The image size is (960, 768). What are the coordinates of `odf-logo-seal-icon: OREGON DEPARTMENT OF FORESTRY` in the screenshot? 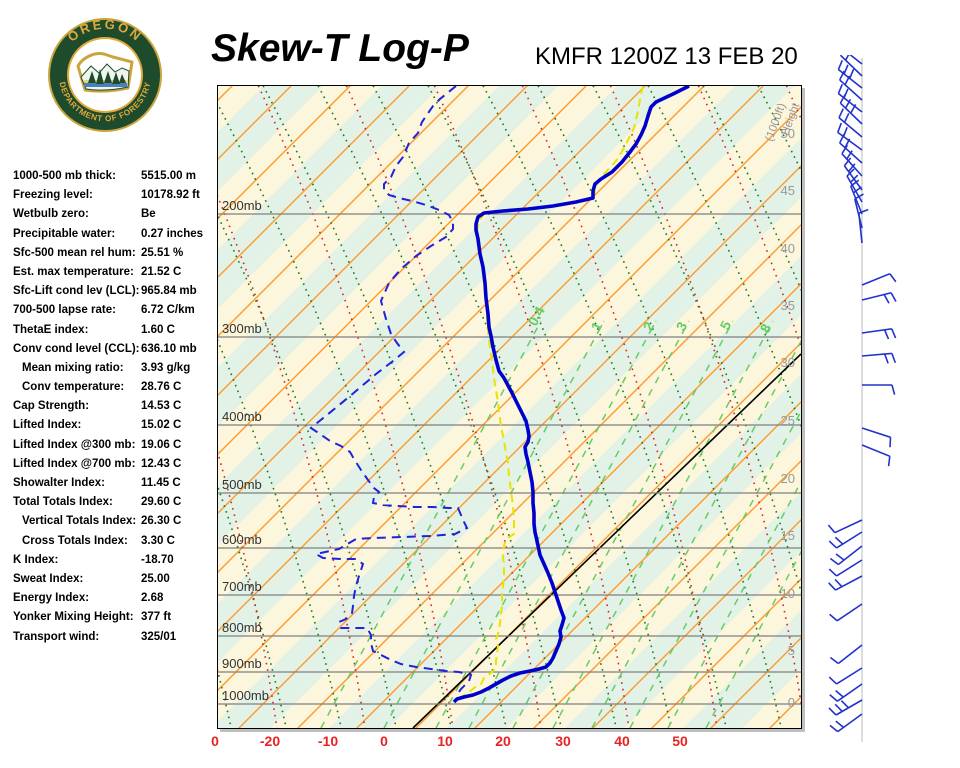 It's located at (105, 74).